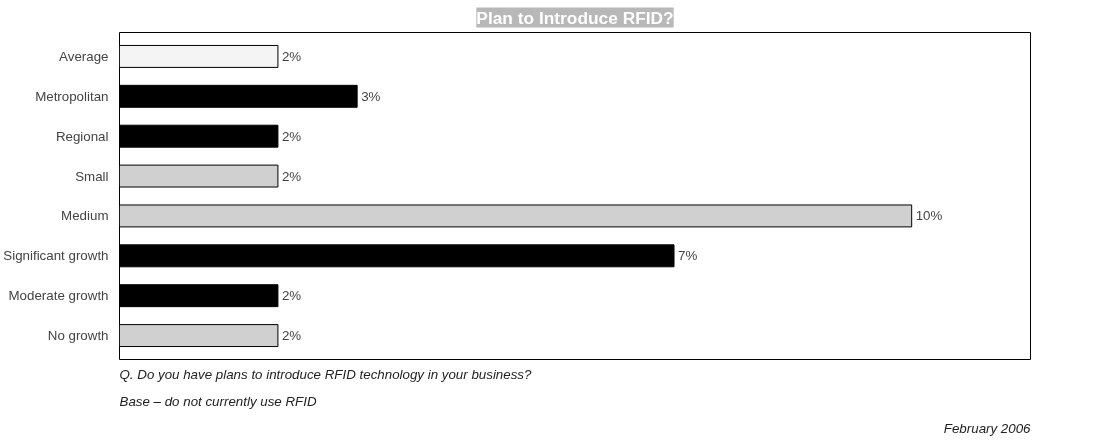 This screenshot has height=448, width=1095. What do you see at coordinates (85, 216) in the screenshot?
I see `y-tick-label: Medium` at bounding box center [85, 216].